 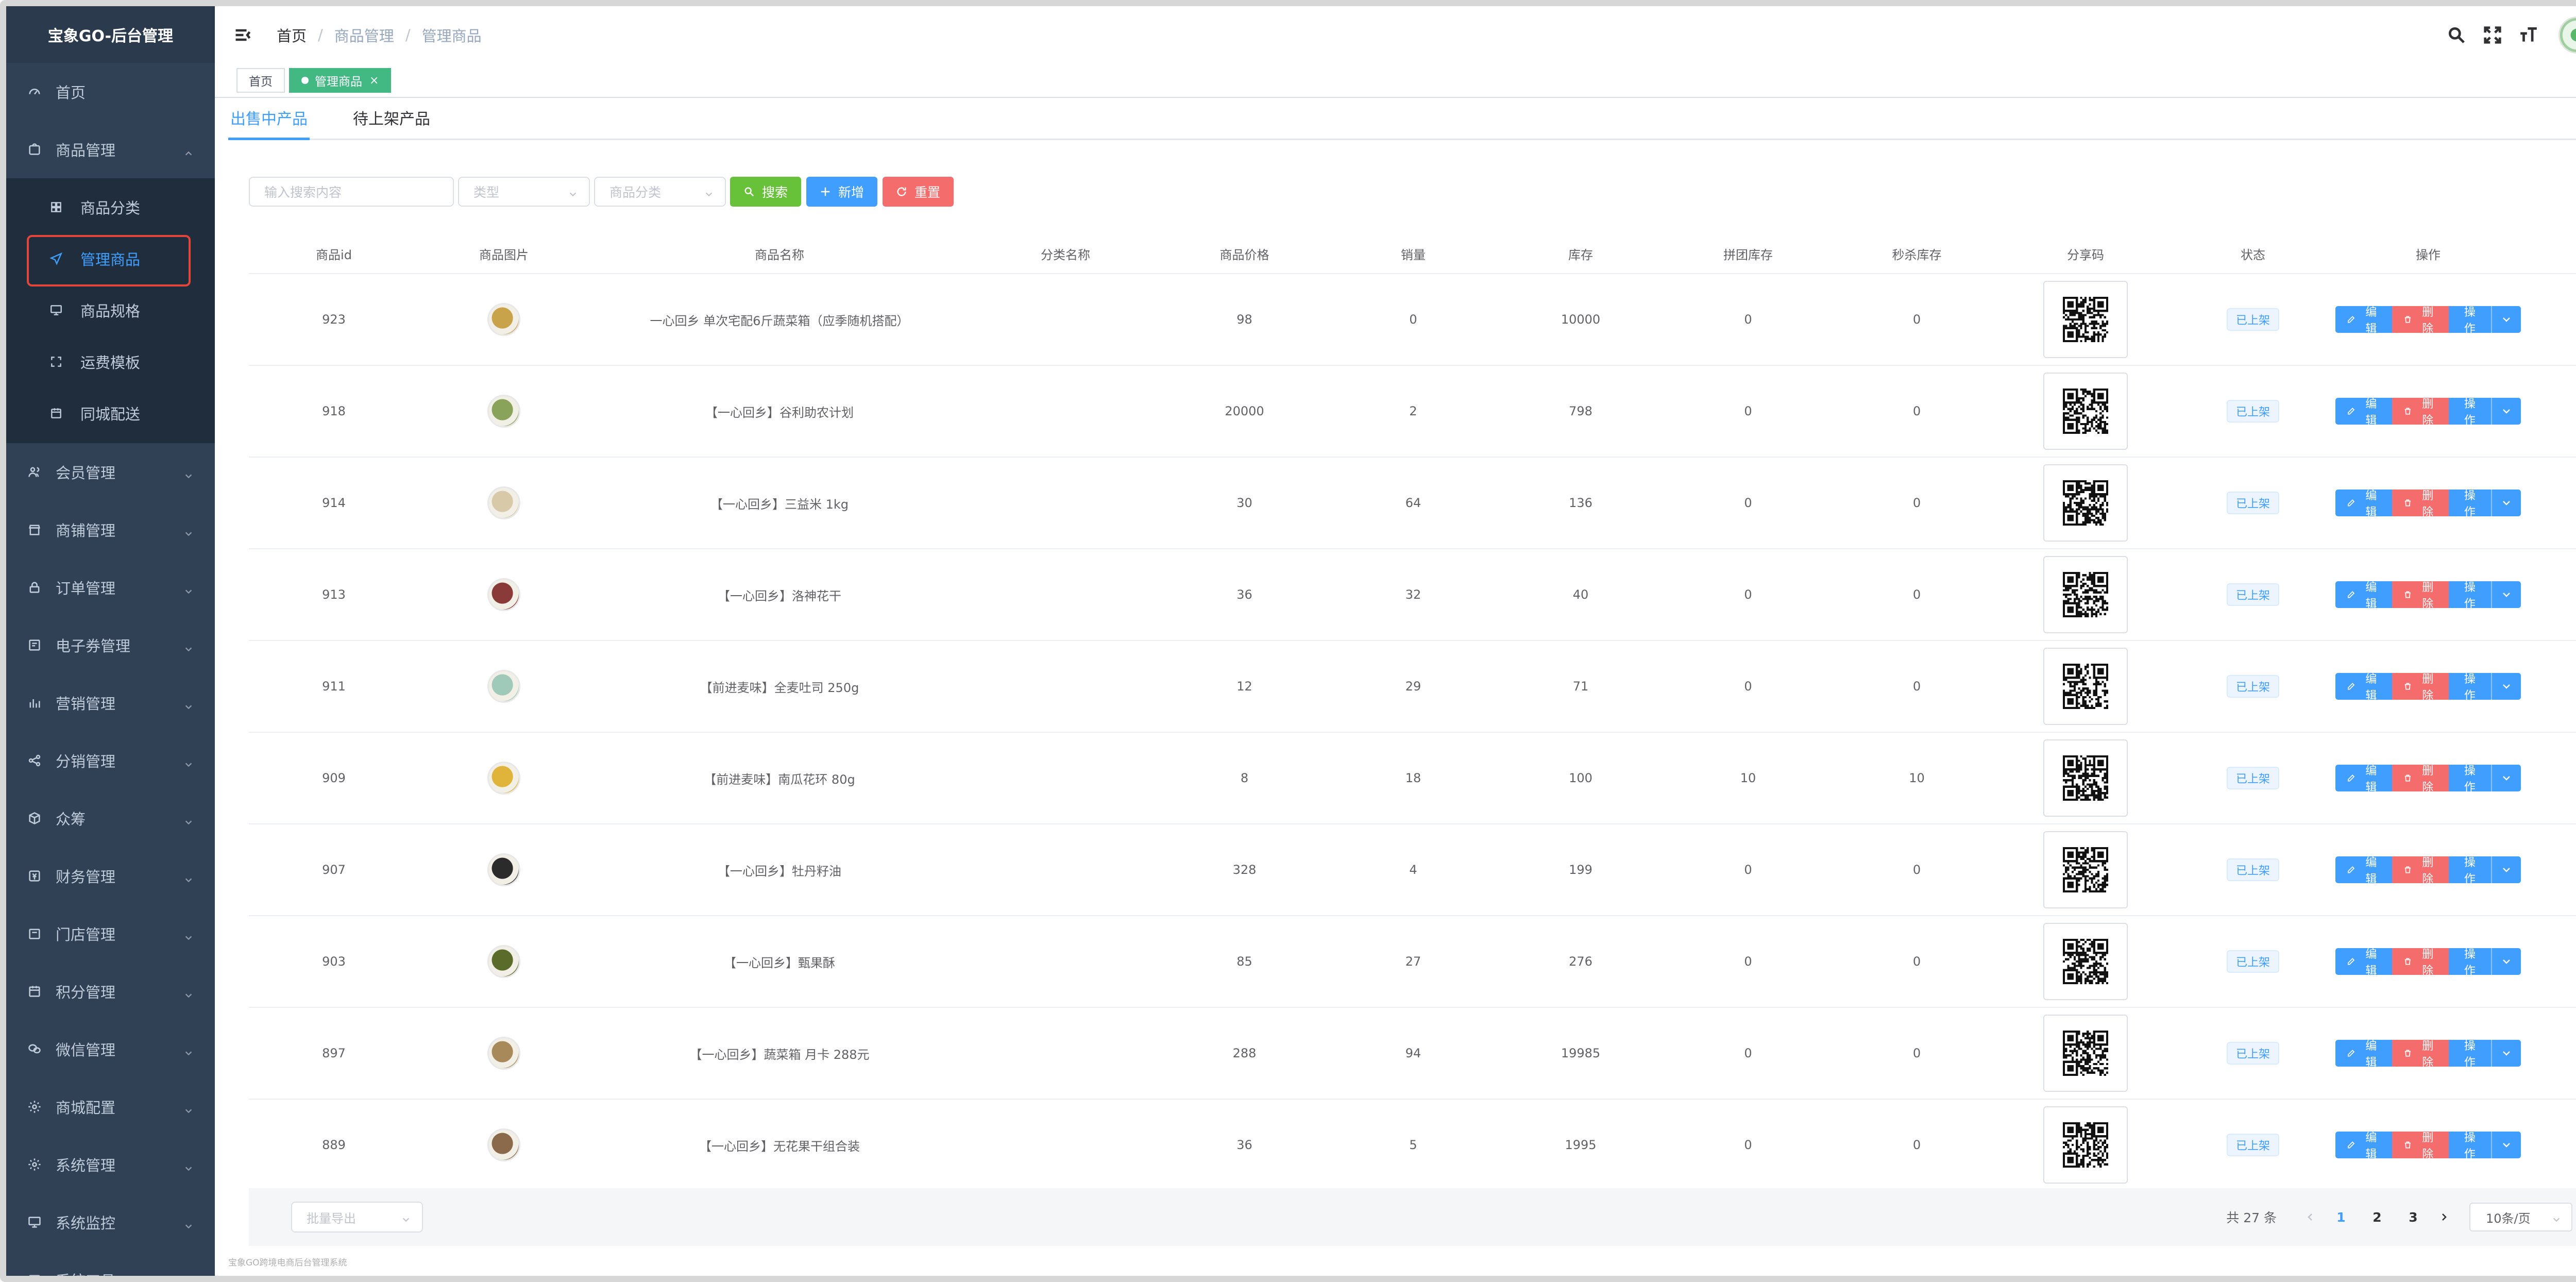 What do you see at coordinates (111, 645) in the screenshot?
I see `sidebar-item: 电子券管理` at bounding box center [111, 645].